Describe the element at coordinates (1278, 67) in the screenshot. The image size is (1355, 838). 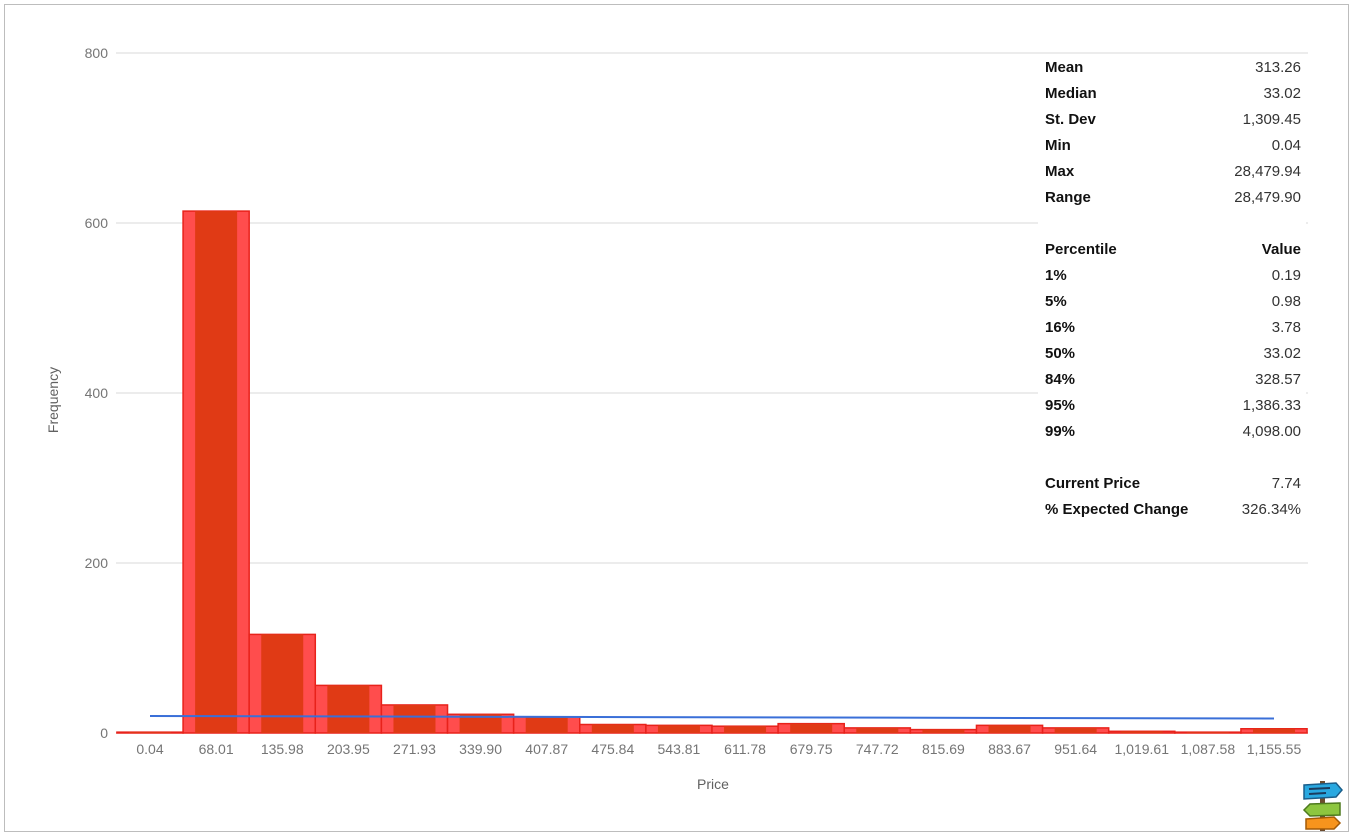
I see `stat-row-value: 313.26` at that location.